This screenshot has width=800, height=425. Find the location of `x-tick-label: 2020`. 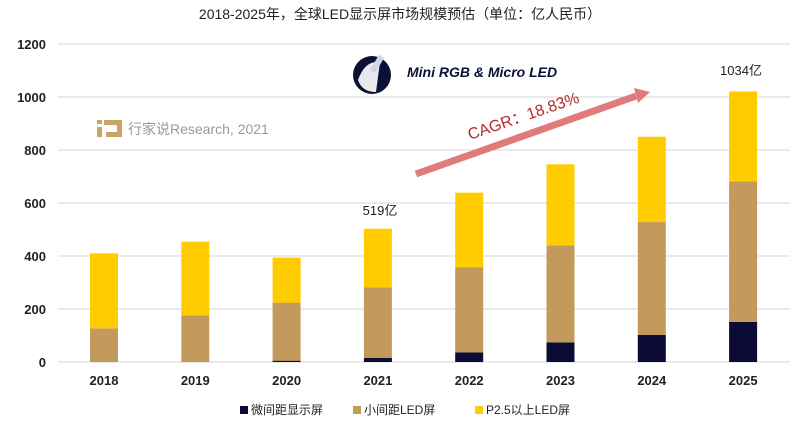

x-tick-label: 2020 is located at coordinates (286, 380).